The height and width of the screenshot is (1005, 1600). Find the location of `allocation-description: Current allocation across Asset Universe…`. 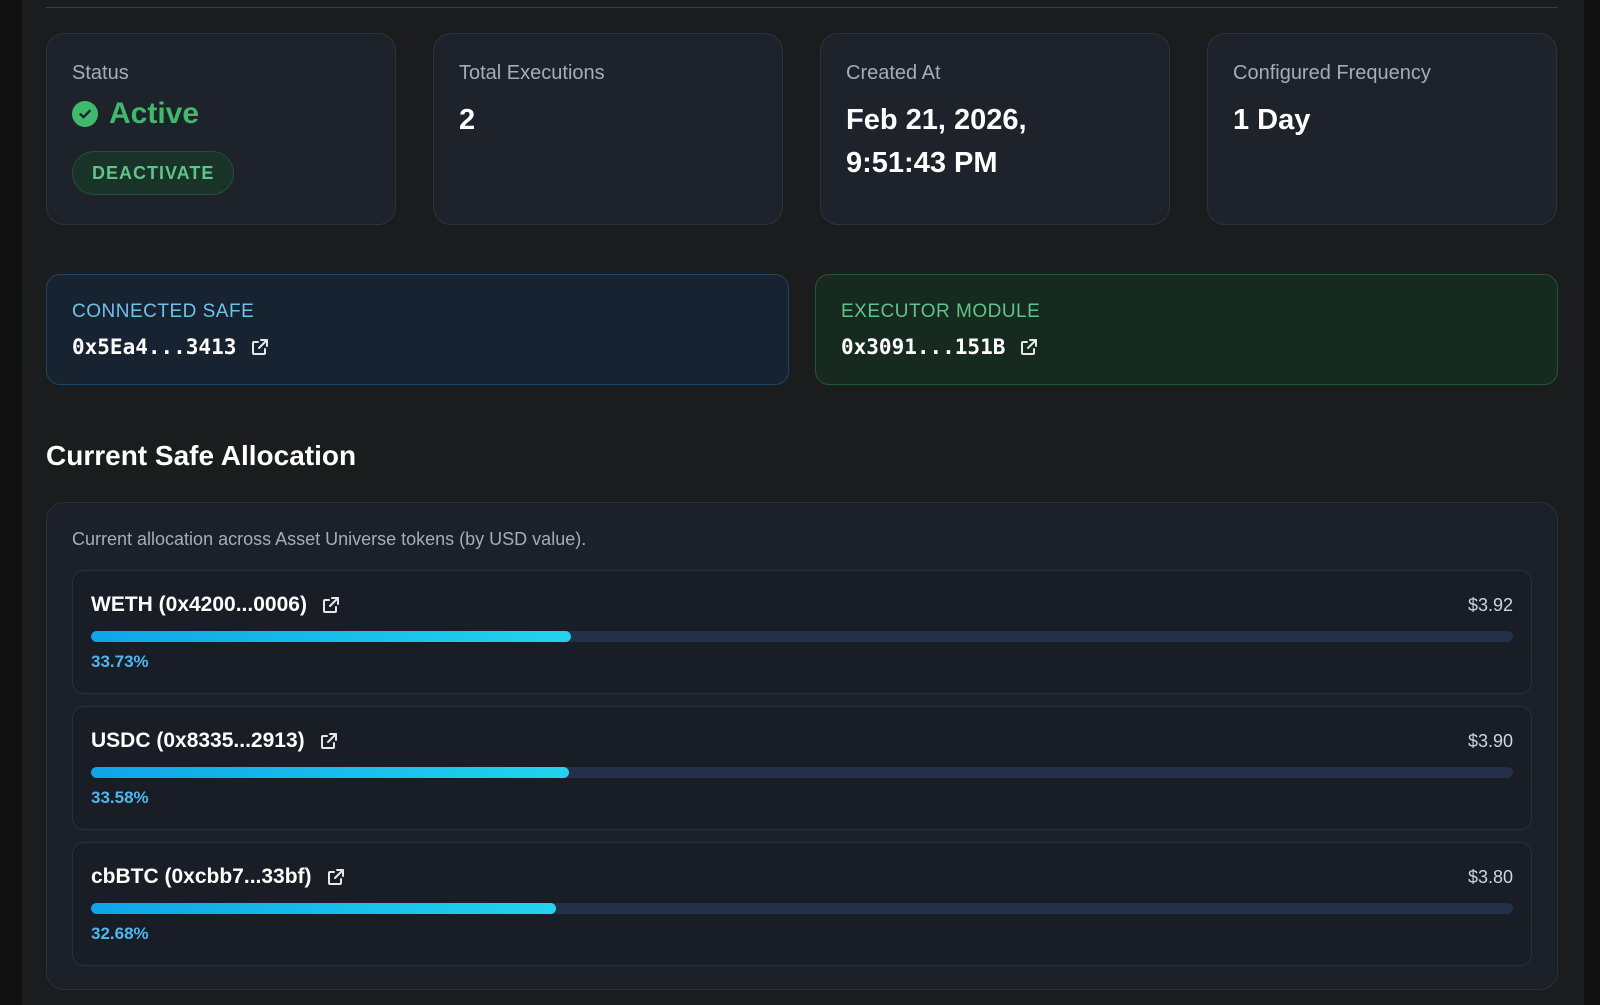

allocation-description: Current allocation across Asset Universe… is located at coordinates (329, 539).